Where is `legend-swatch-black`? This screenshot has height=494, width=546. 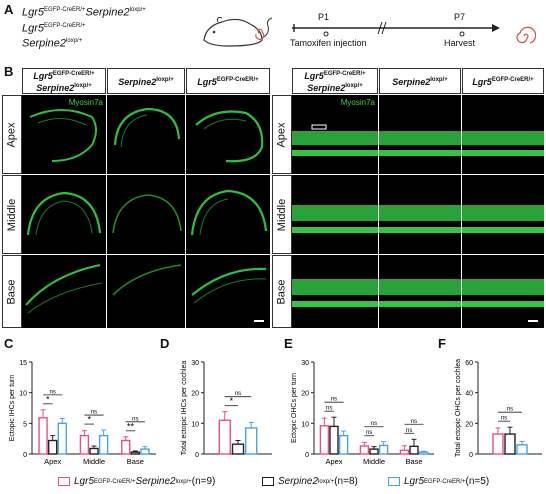 legend-swatch-black is located at coordinates (268, 481).